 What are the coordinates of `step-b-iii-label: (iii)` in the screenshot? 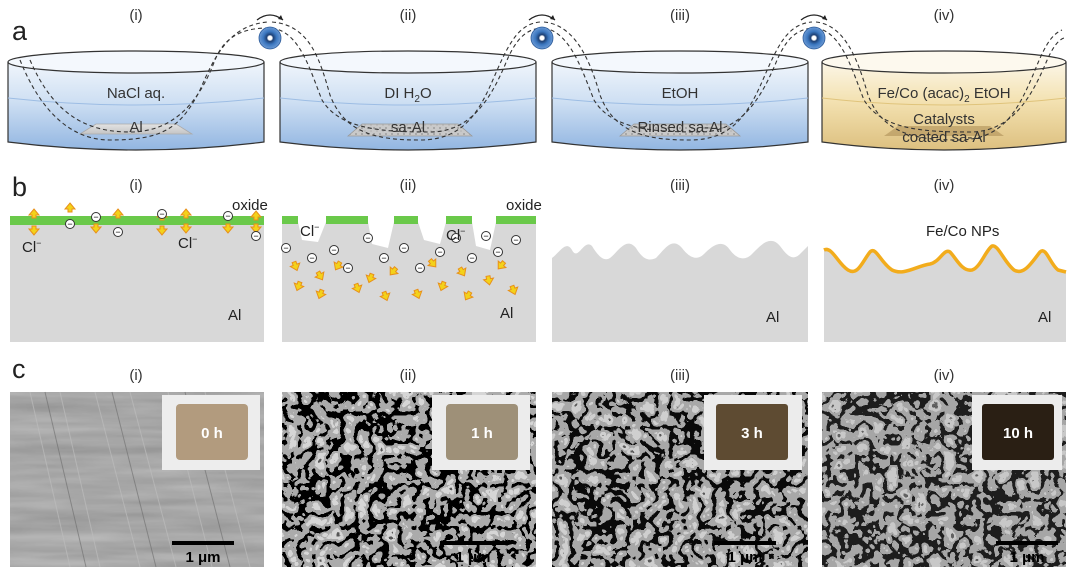 It's located at (680, 185).